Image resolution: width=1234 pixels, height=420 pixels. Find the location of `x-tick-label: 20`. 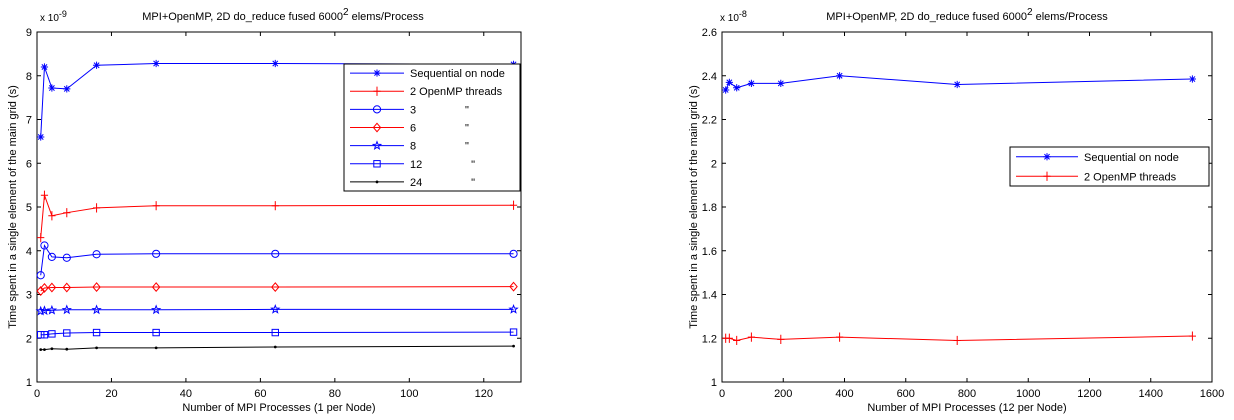

x-tick-label: 20 is located at coordinates (111, 394).